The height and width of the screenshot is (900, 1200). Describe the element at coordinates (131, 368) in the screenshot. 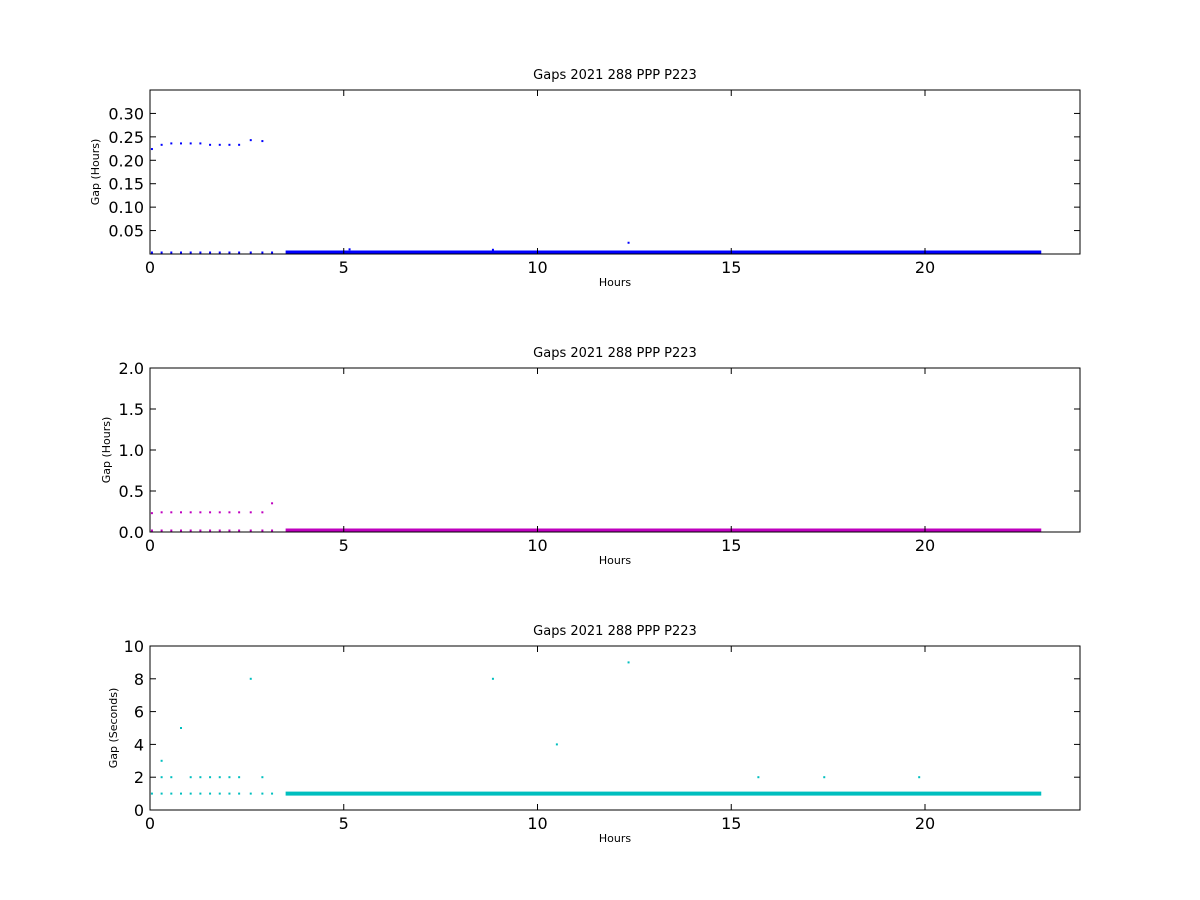

I see `y-tick-label: 2.0` at that location.